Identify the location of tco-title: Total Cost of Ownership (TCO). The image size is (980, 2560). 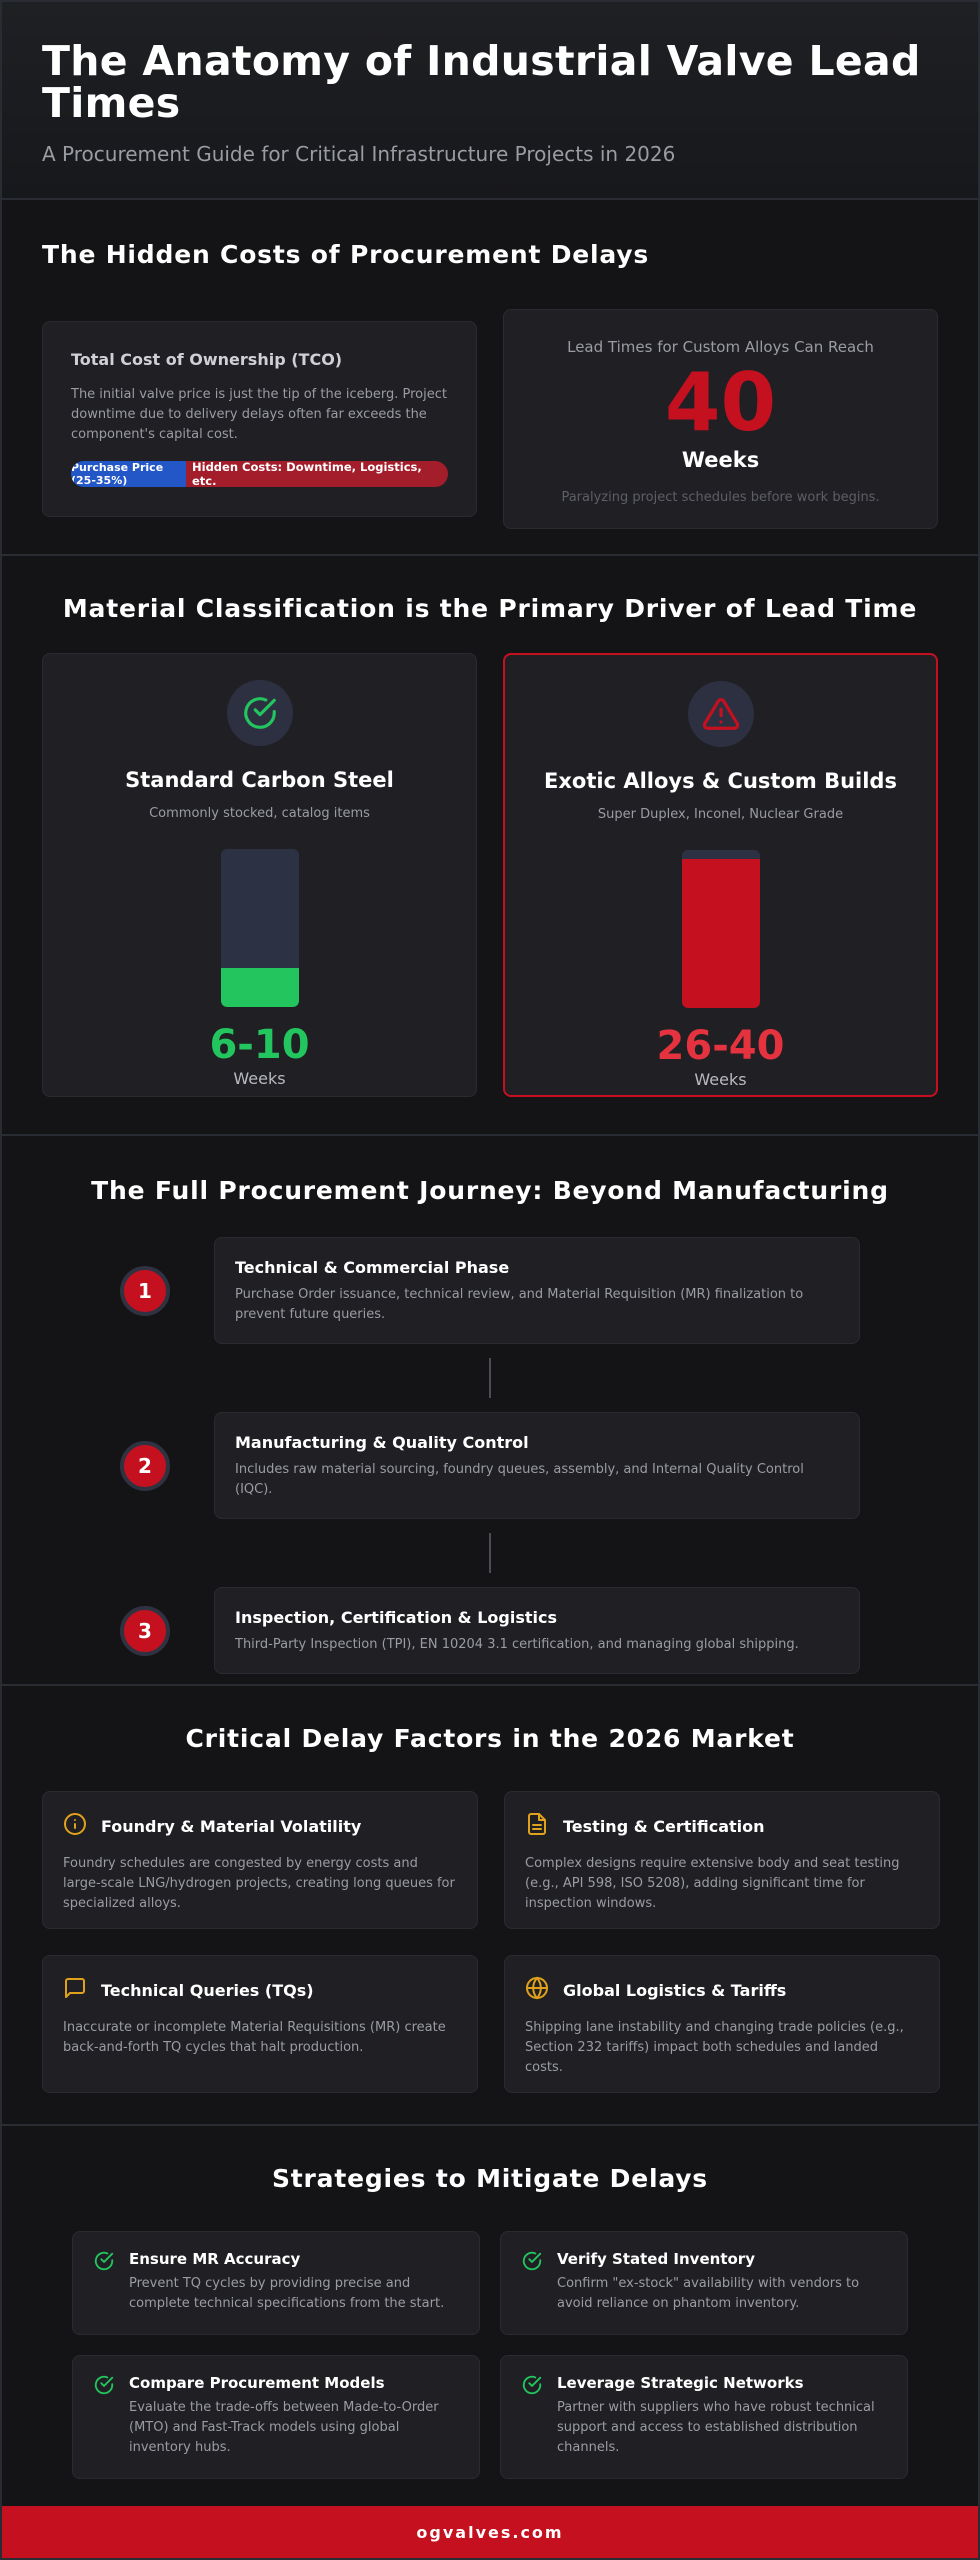
(207, 359).